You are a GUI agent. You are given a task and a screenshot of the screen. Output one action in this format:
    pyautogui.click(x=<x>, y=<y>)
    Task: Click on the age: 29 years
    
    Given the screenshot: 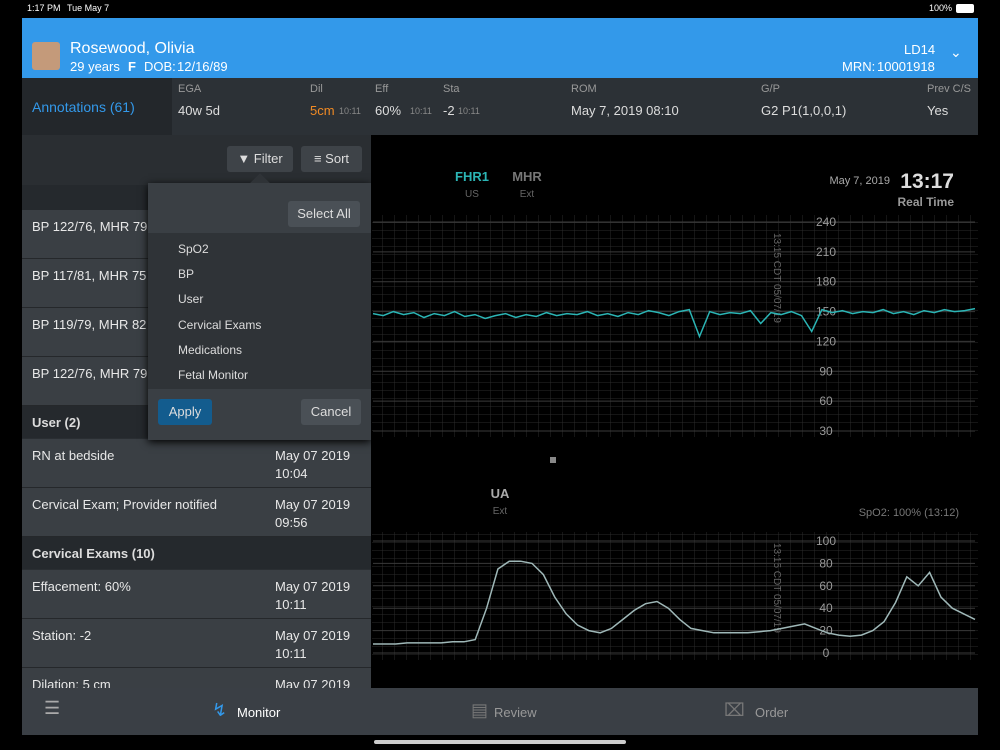 What is the action you would take?
    pyautogui.click(x=95, y=66)
    